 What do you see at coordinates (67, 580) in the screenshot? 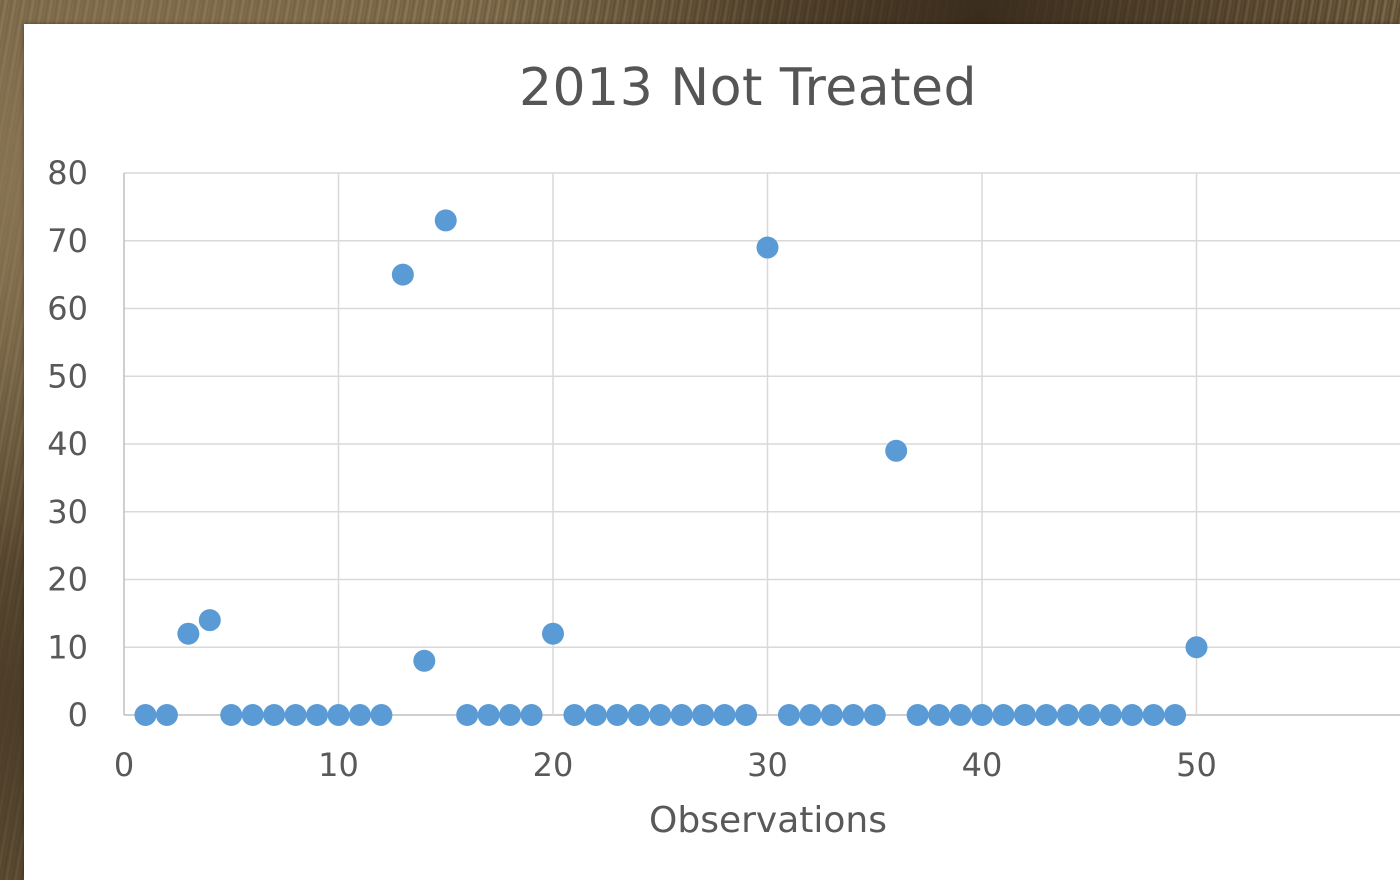
I see `y-tick-label: 20` at bounding box center [67, 580].